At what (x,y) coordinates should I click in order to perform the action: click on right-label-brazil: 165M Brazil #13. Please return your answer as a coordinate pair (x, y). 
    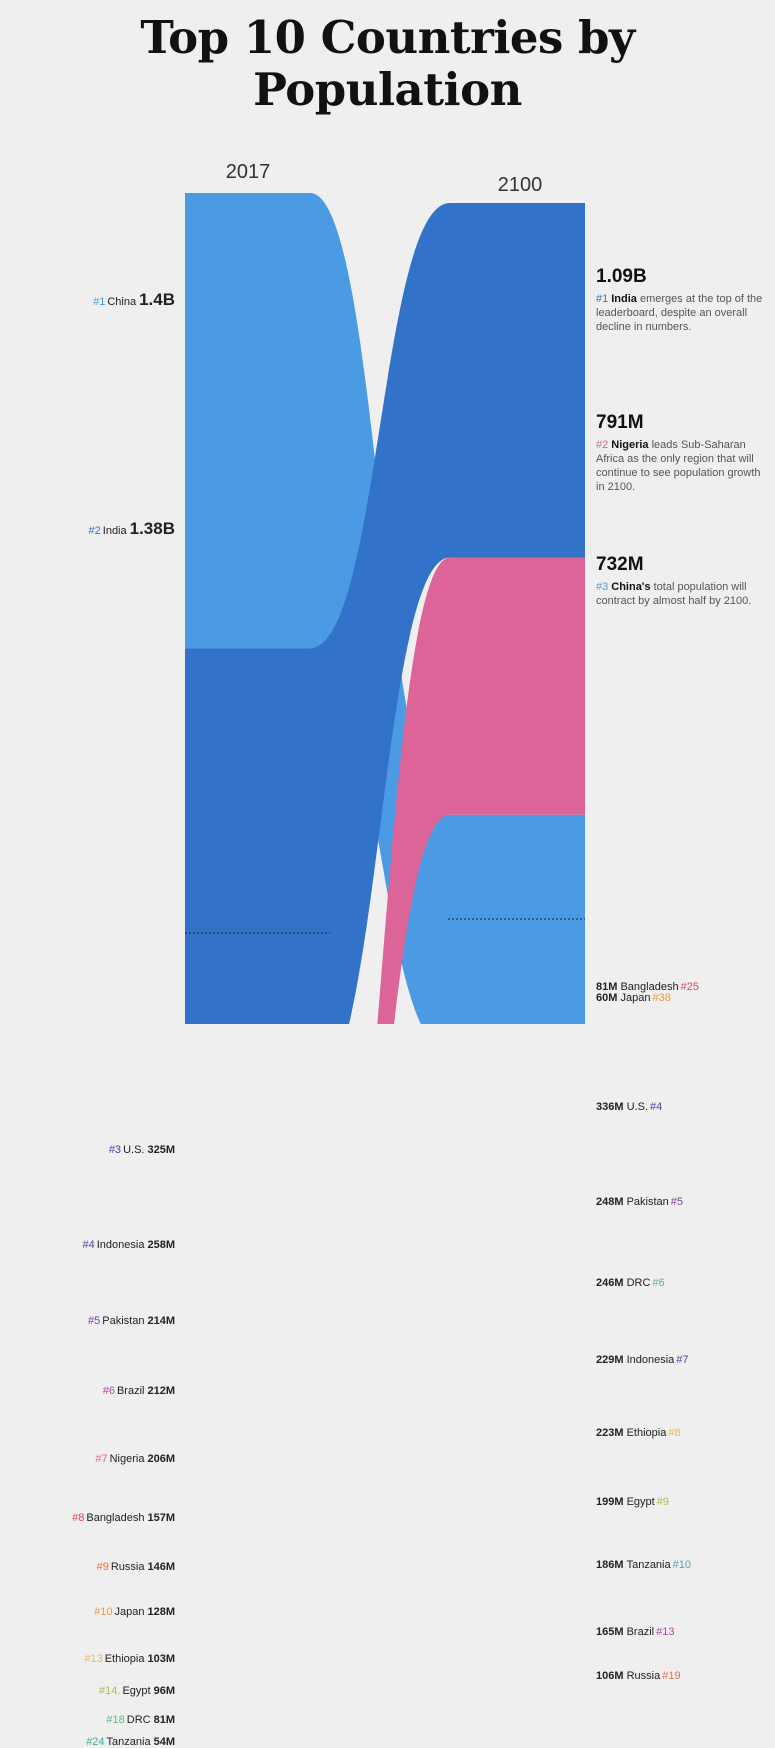
    Looking at the image, I should click on (635, 1632).